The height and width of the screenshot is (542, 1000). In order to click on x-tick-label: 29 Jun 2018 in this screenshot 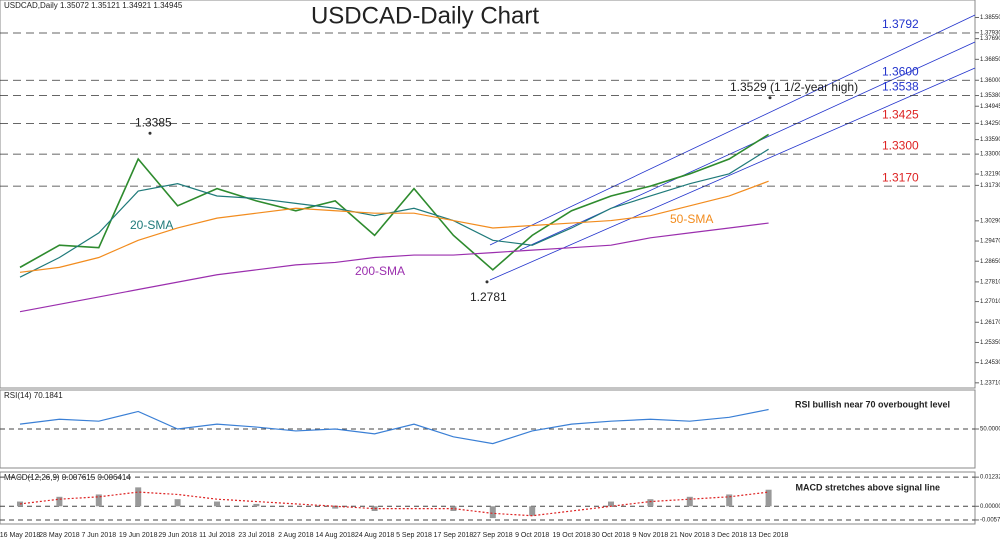, I will do `click(177, 535)`.